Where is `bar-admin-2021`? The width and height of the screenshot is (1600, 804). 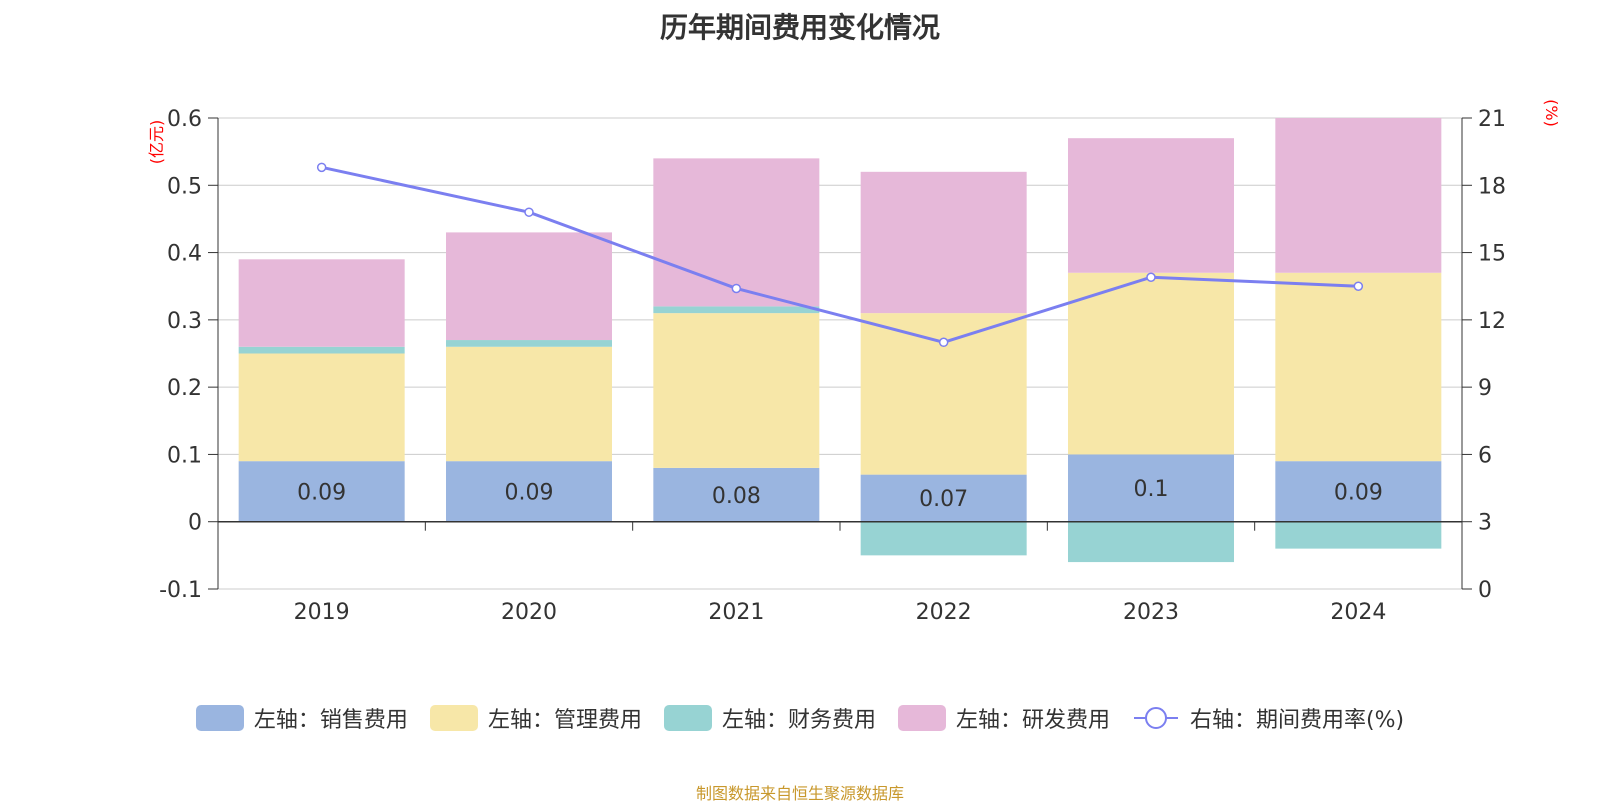
bar-admin-2021 is located at coordinates (736, 390).